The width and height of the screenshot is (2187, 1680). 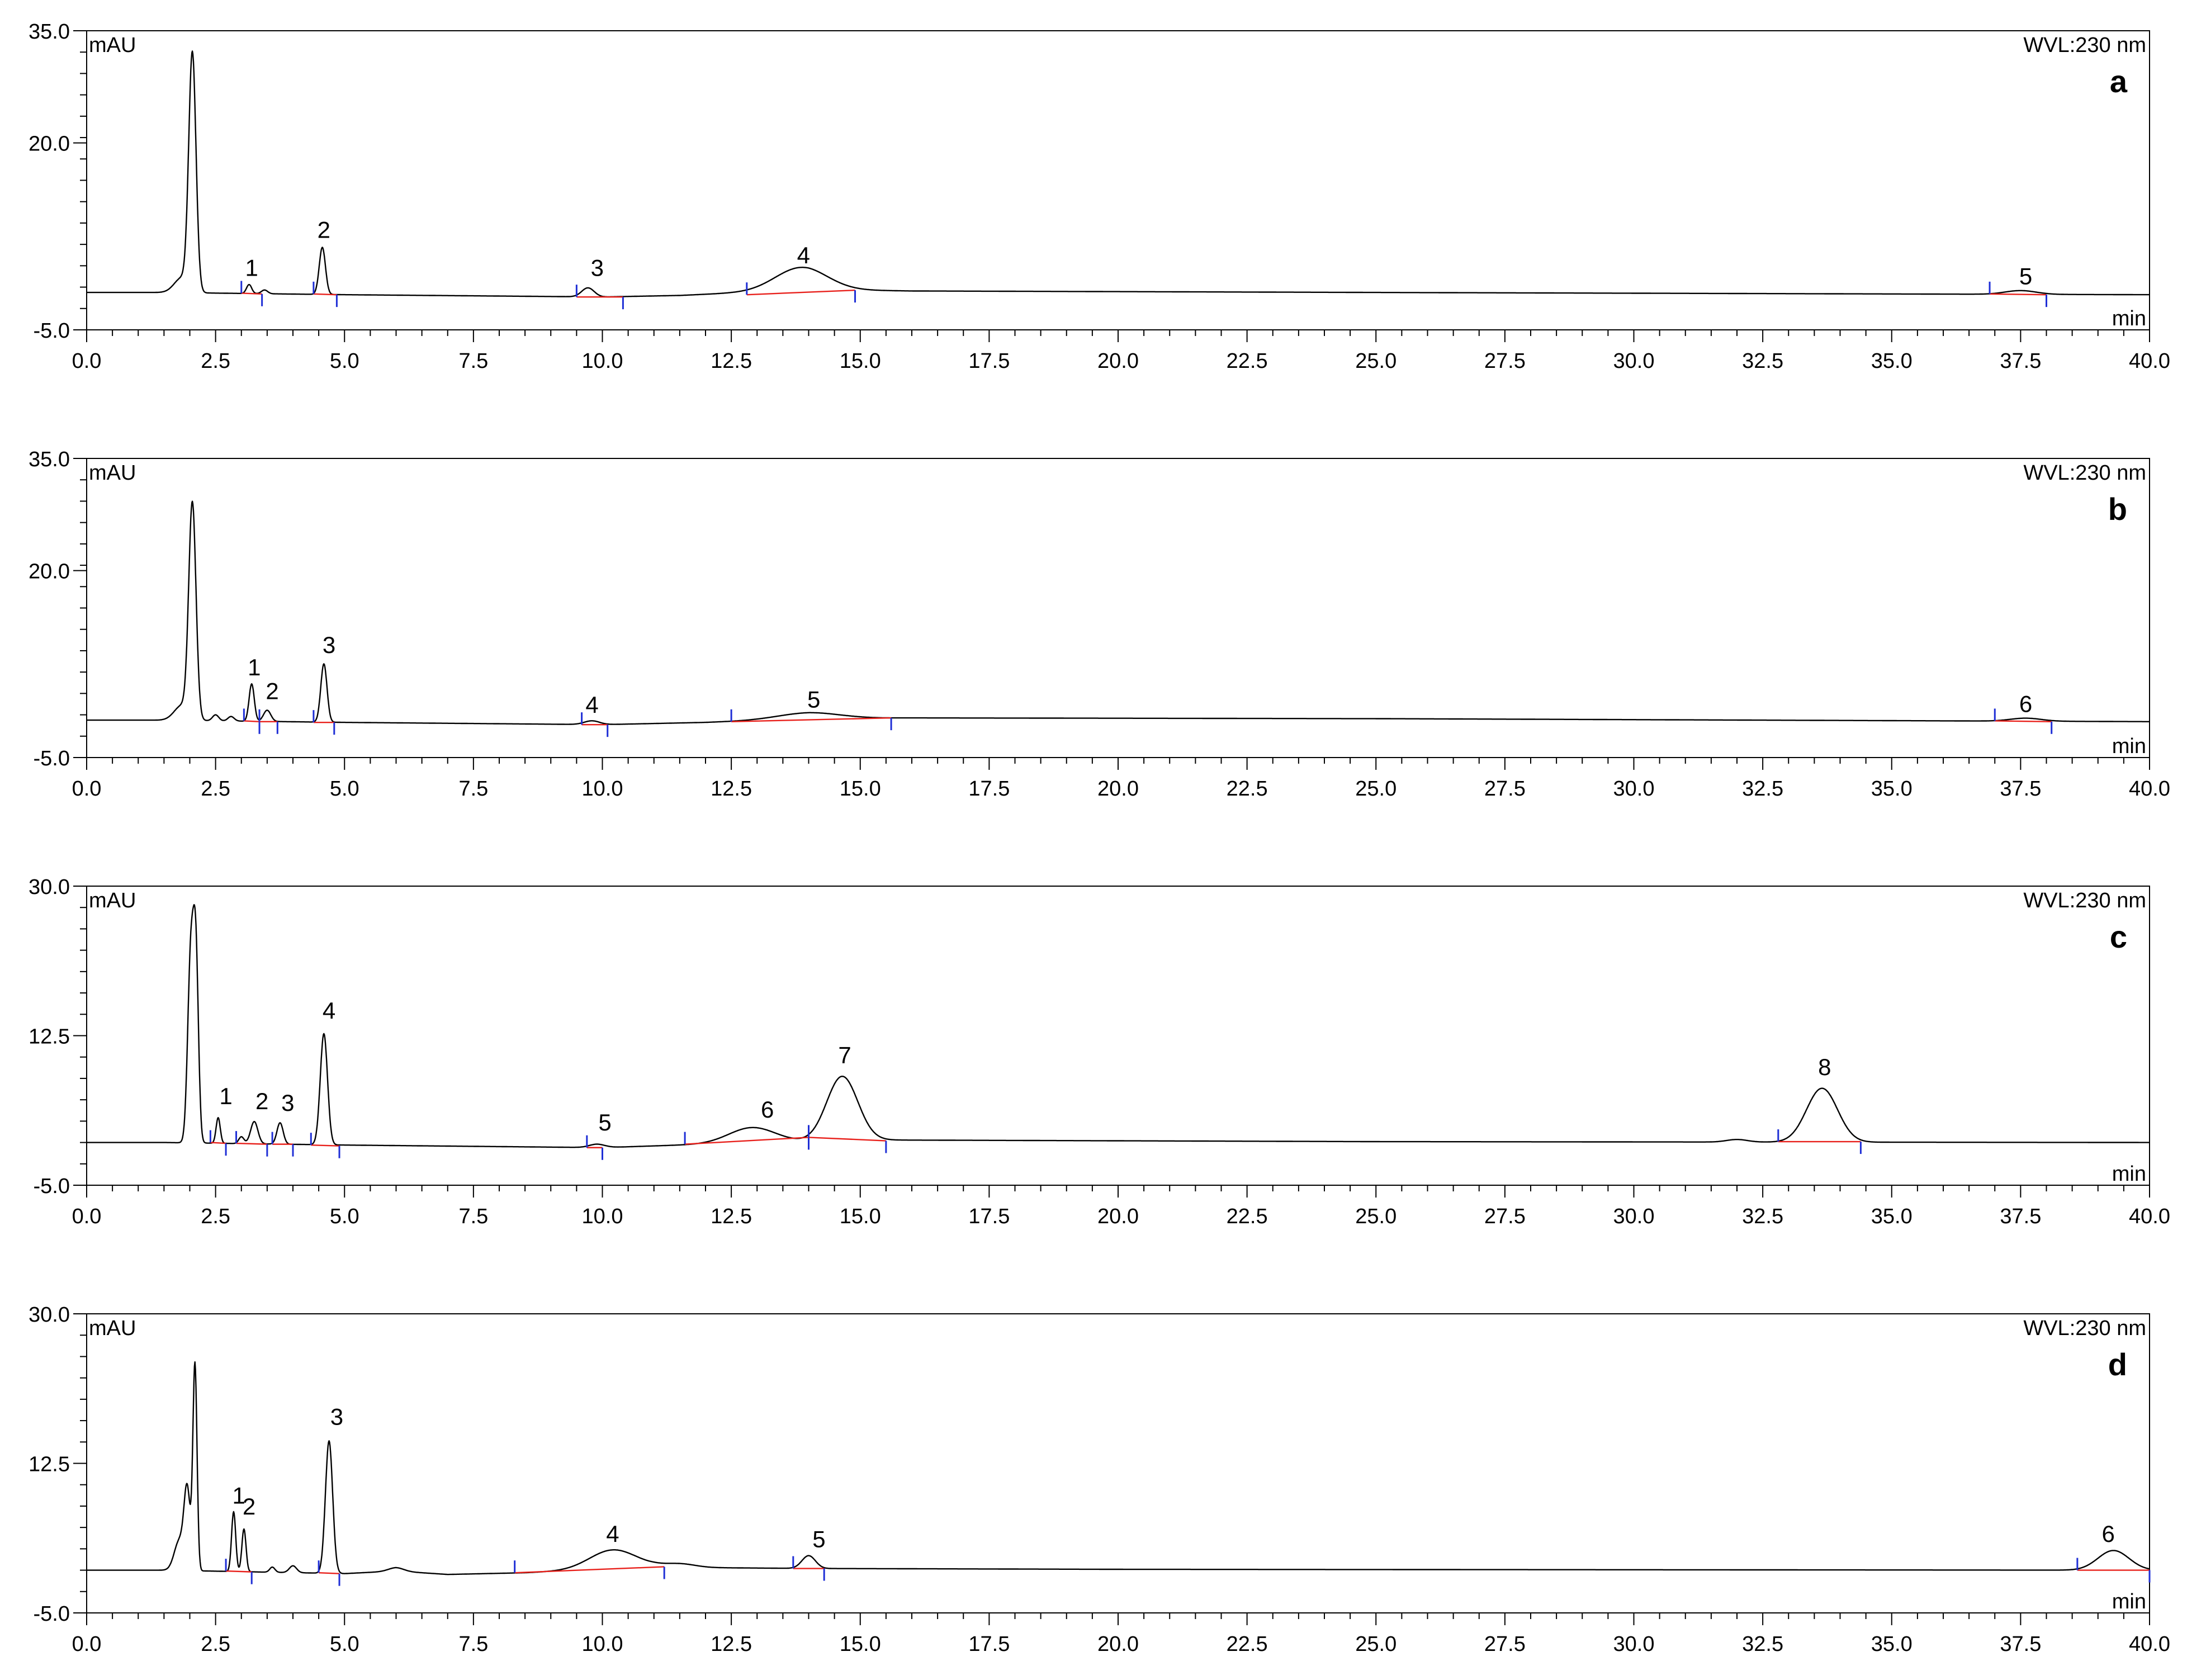 What do you see at coordinates (2119, 936) in the screenshot?
I see `panel-letter: c` at bounding box center [2119, 936].